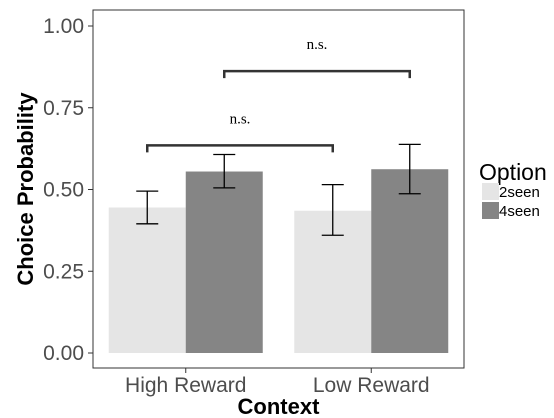 This screenshot has height=418, width=554. Describe the element at coordinates (25, 189) in the screenshot. I see `y-axis-title: Choice Probability` at that location.